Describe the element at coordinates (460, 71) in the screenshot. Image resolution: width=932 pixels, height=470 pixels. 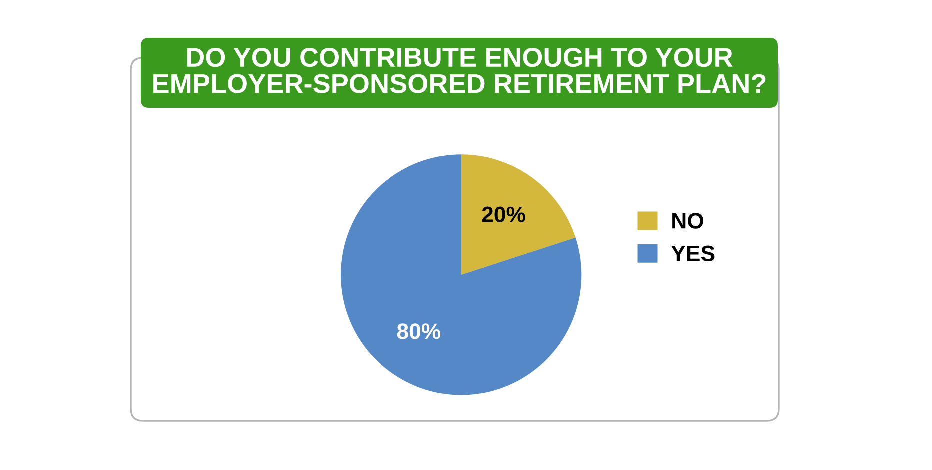
I see `chart-title: DO YOU CONTRIBUTE ENOUGH TO YOUR EMPLOYER-SPONSORED RETIREMENT PLAN?` at that location.